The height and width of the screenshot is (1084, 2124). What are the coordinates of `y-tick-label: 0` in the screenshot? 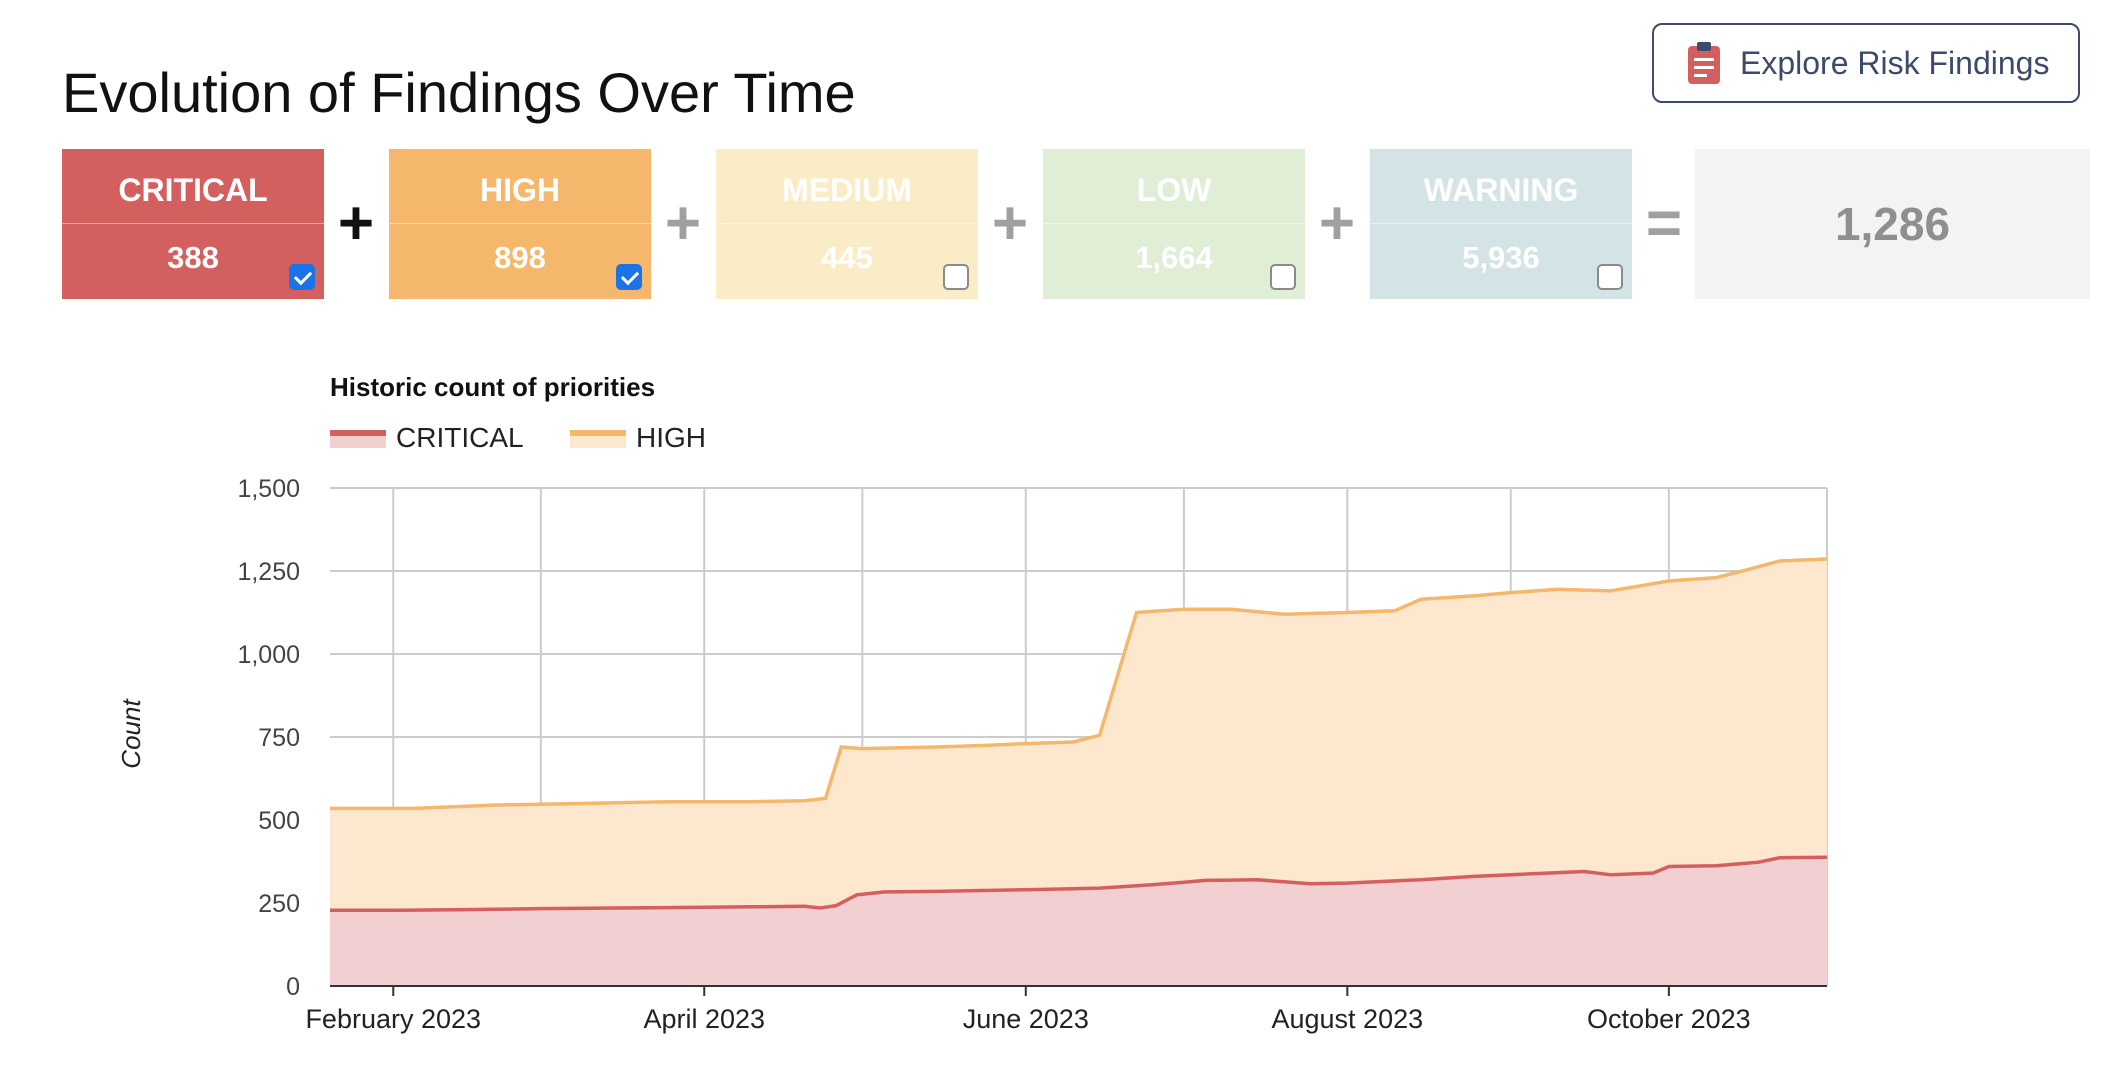 It's located at (293, 987).